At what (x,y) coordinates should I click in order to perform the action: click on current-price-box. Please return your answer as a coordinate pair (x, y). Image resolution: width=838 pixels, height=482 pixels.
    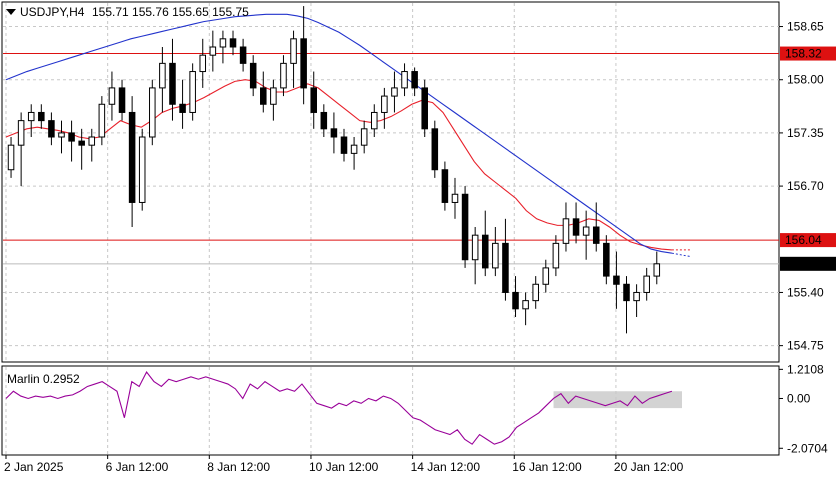
    Looking at the image, I should click on (808, 263).